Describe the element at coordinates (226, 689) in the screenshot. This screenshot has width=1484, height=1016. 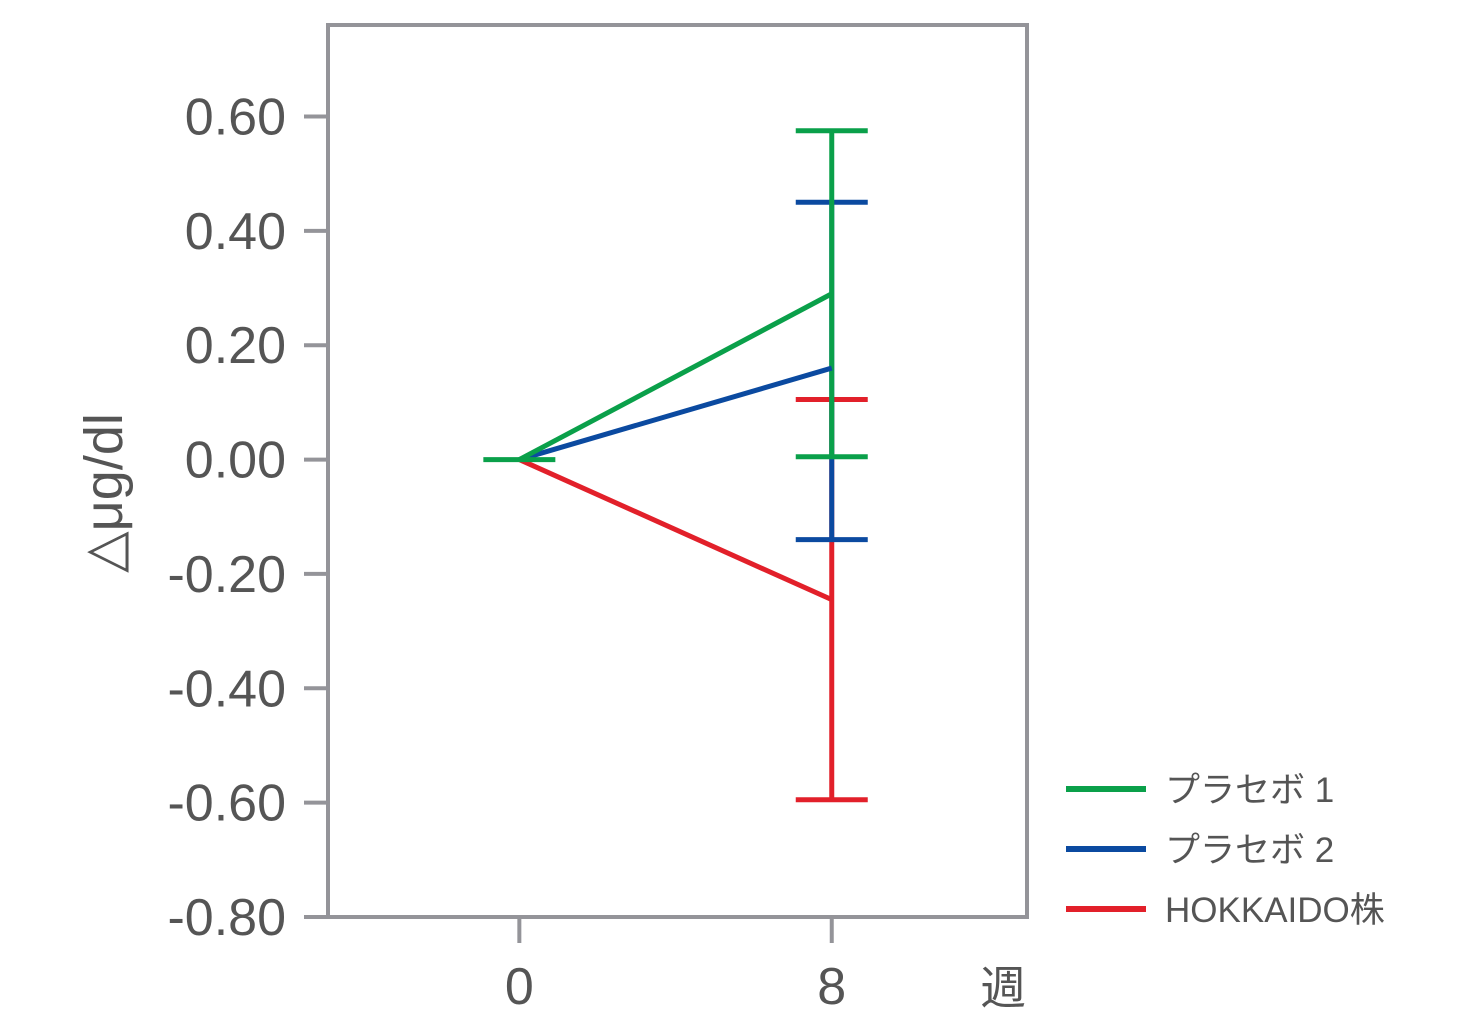
I see `y-tick-label: -0.40` at that location.